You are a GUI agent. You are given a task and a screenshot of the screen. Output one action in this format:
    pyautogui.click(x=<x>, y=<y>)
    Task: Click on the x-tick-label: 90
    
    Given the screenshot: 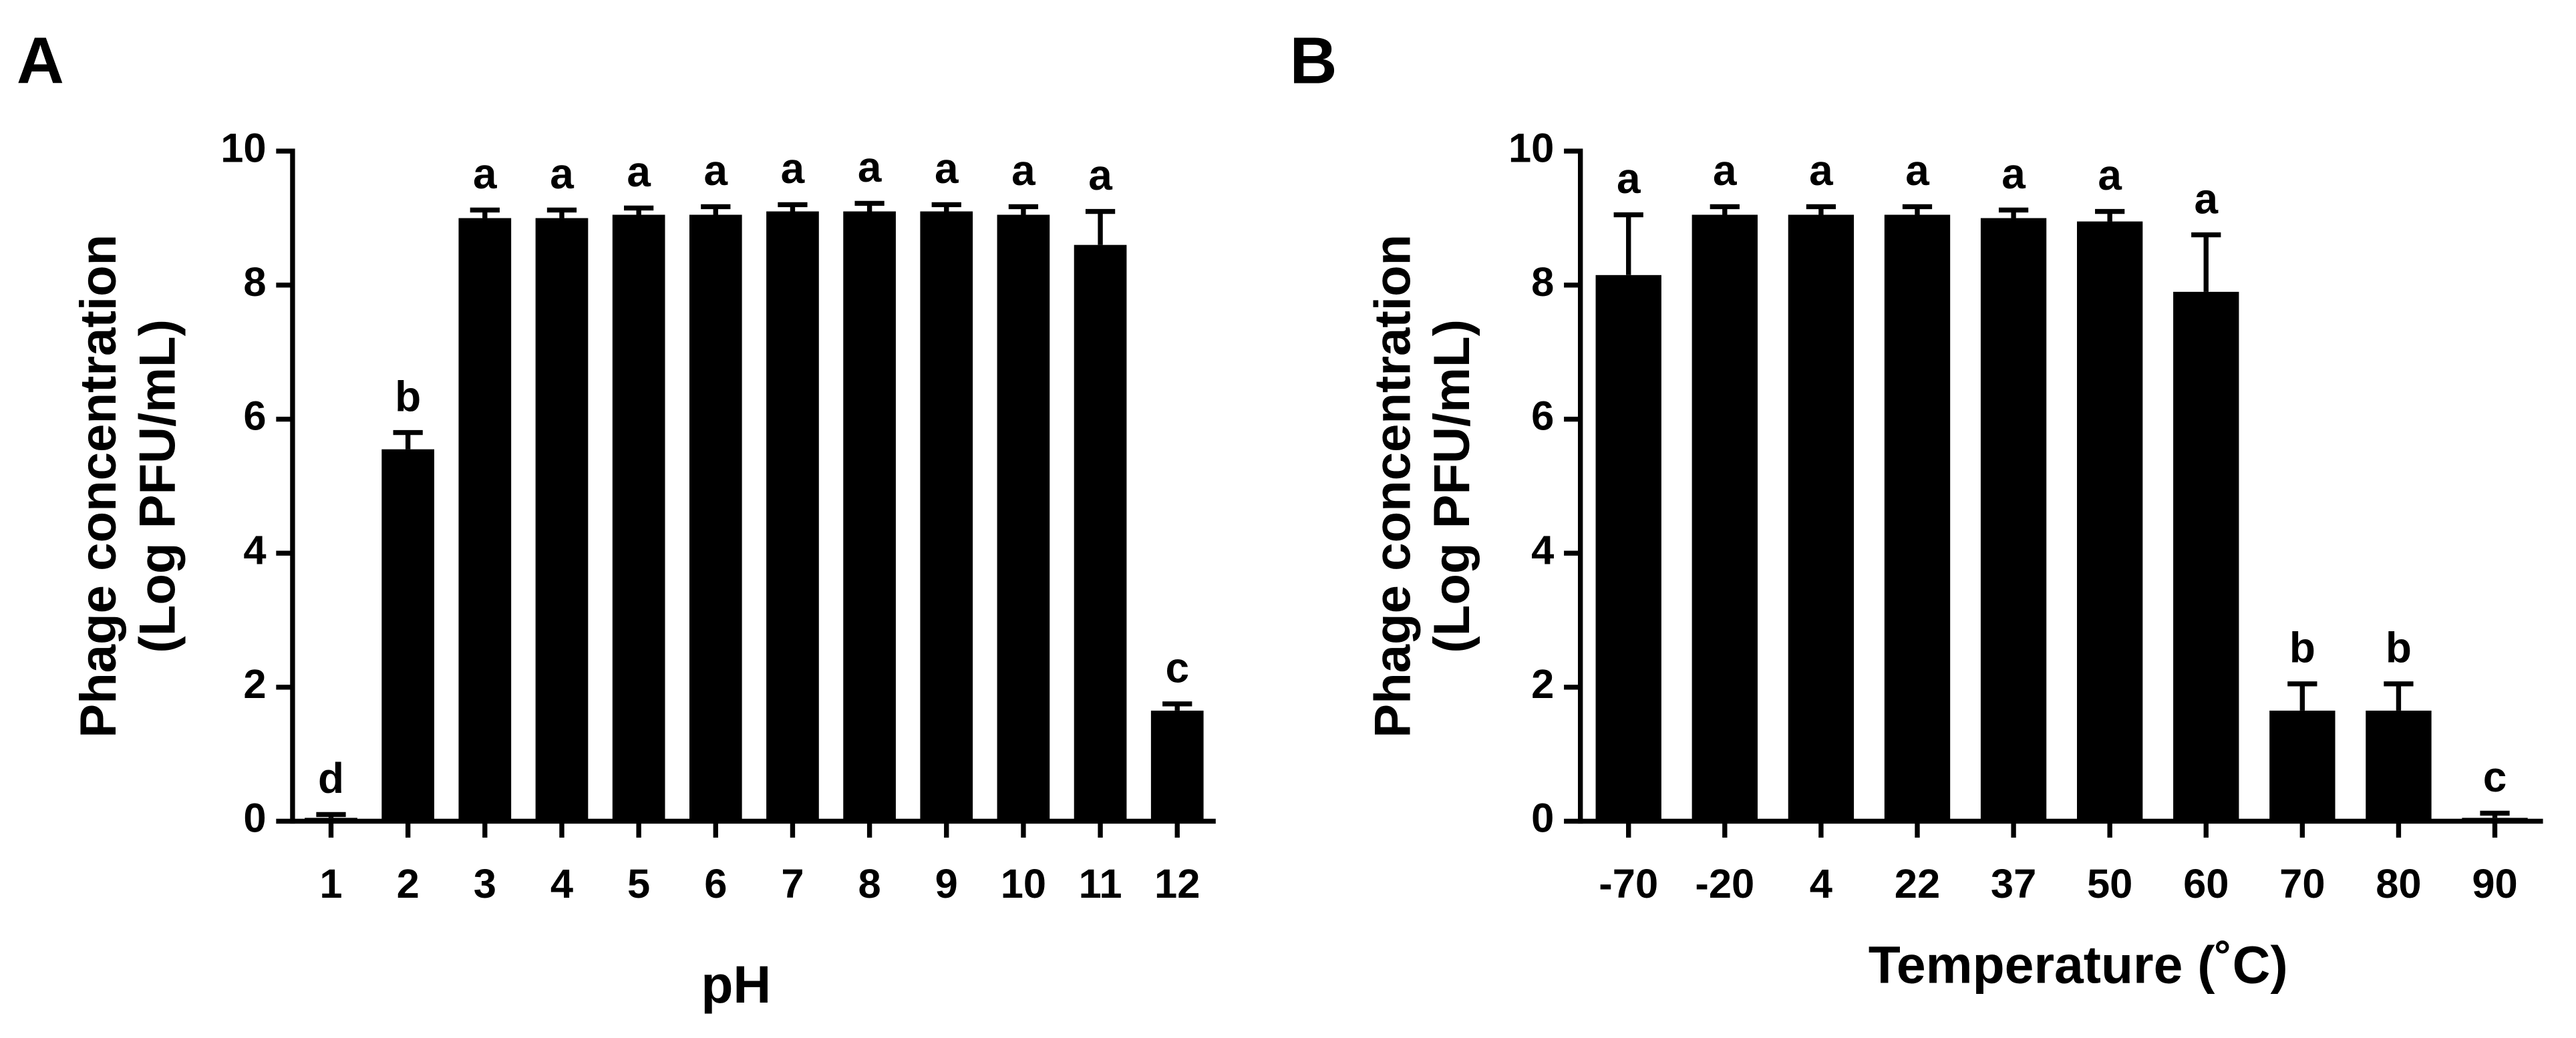 What is the action you would take?
    pyautogui.click(x=2494, y=884)
    